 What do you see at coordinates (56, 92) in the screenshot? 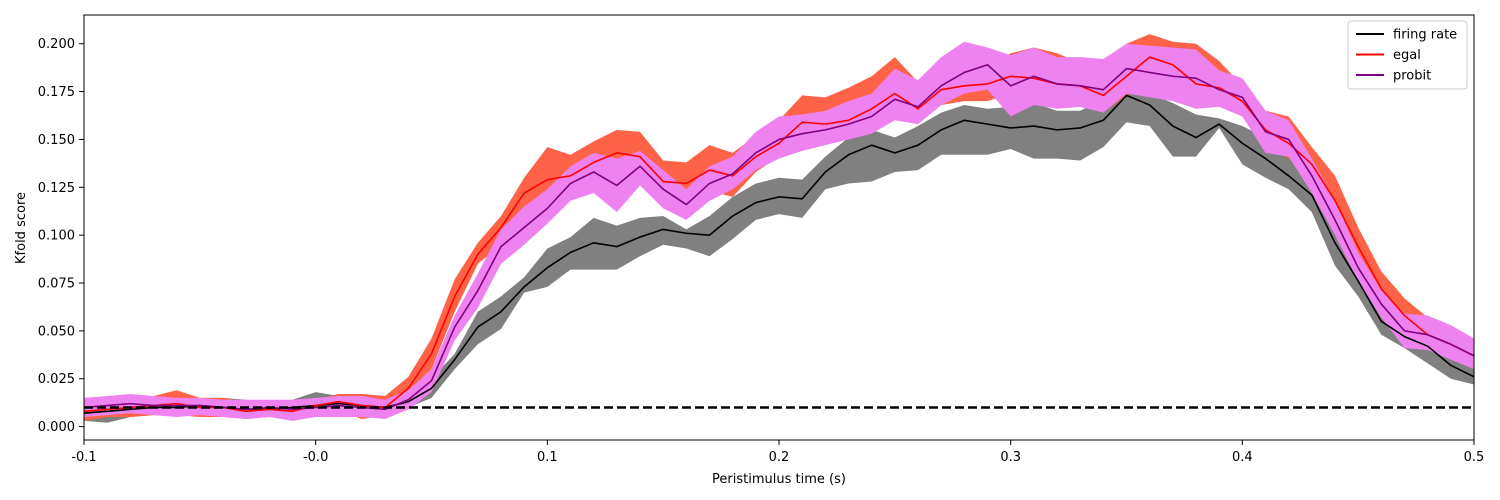
I see `y-tick-label: 0.175` at bounding box center [56, 92].